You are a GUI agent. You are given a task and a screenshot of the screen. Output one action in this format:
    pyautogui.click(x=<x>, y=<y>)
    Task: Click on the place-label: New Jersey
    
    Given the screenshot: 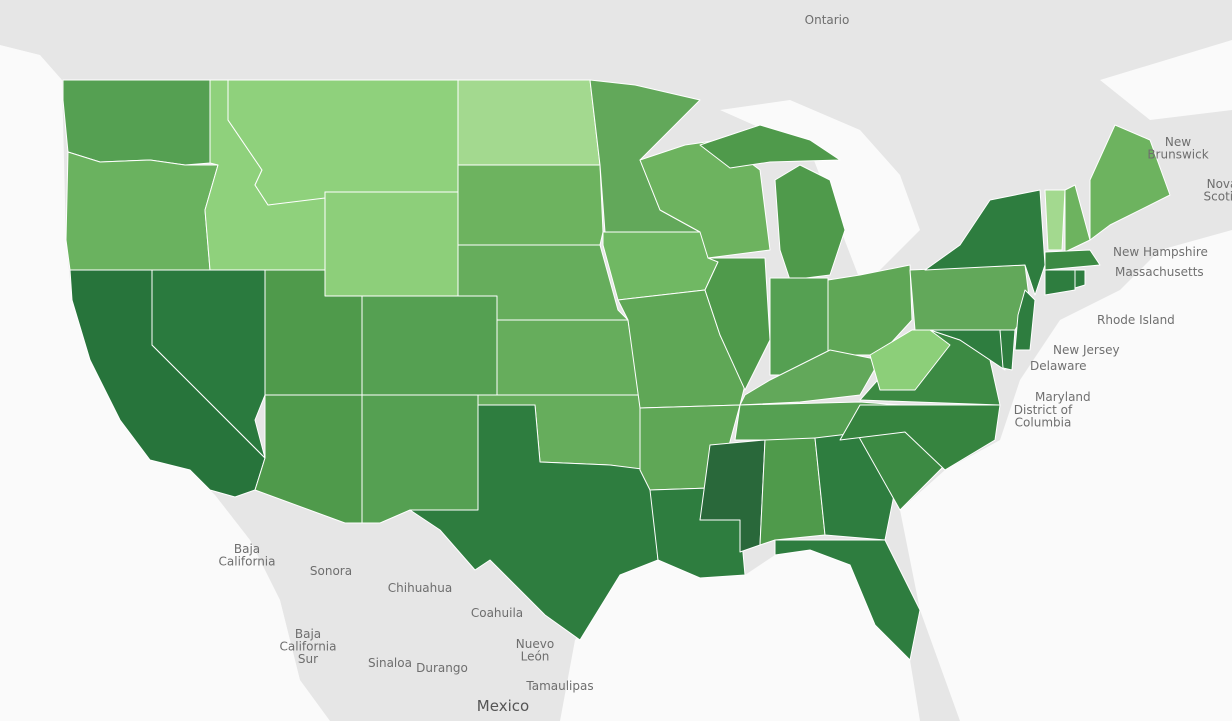 What is the action you would take?
    pyautogui.click(x=1086, y=350)
    